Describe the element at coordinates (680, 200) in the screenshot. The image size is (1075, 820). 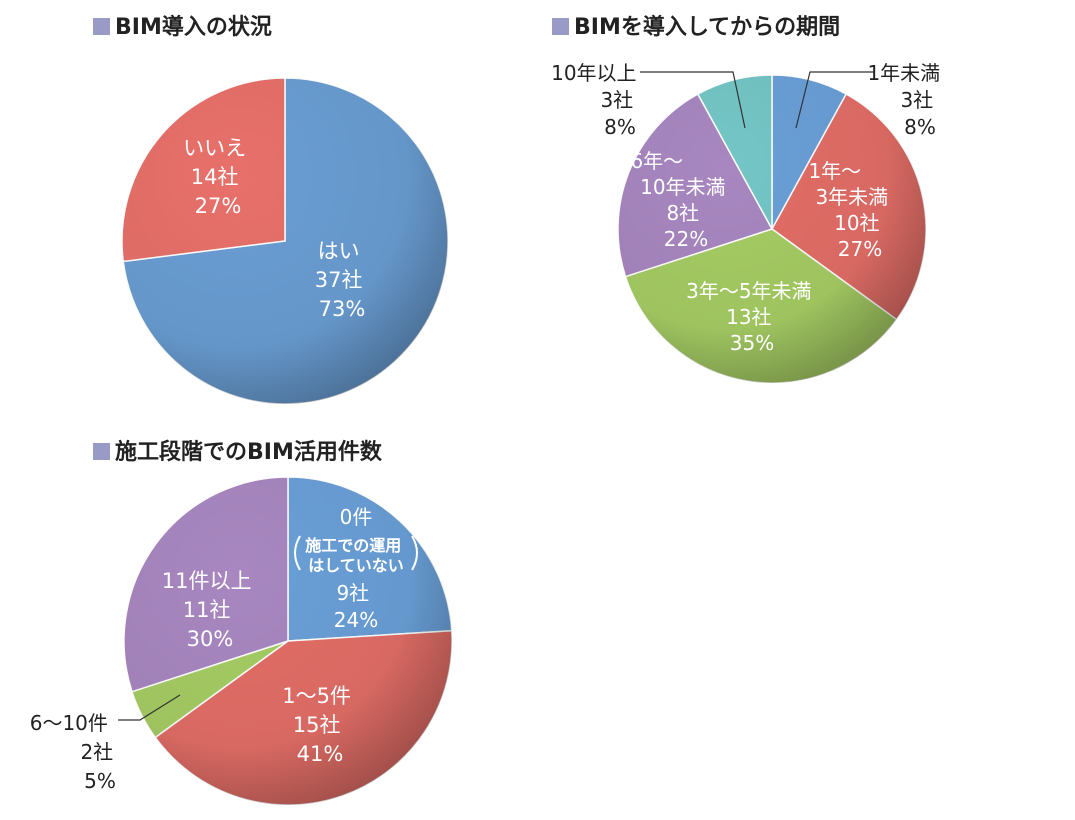
I see `slice-label: 6年〜 10年未満 8社 22%` at that location.